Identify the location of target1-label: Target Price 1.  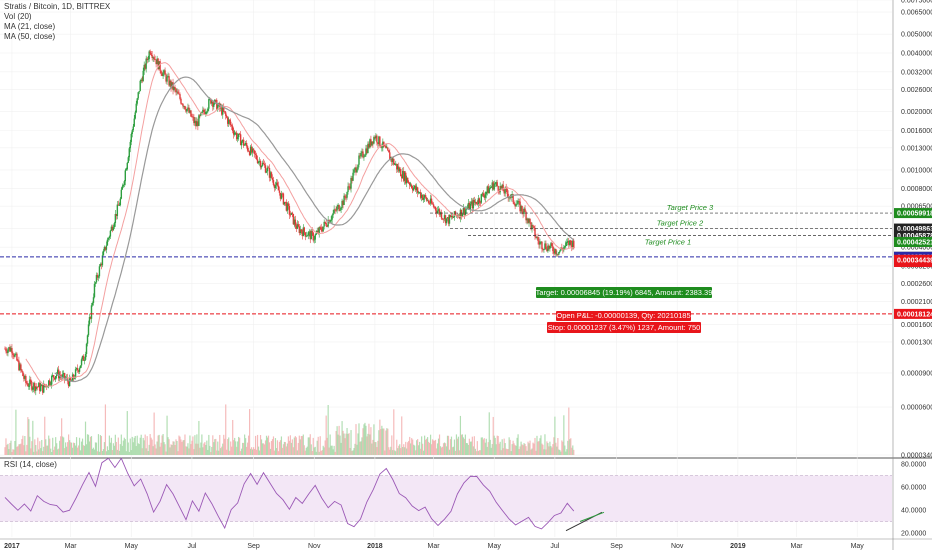
(668, 242).